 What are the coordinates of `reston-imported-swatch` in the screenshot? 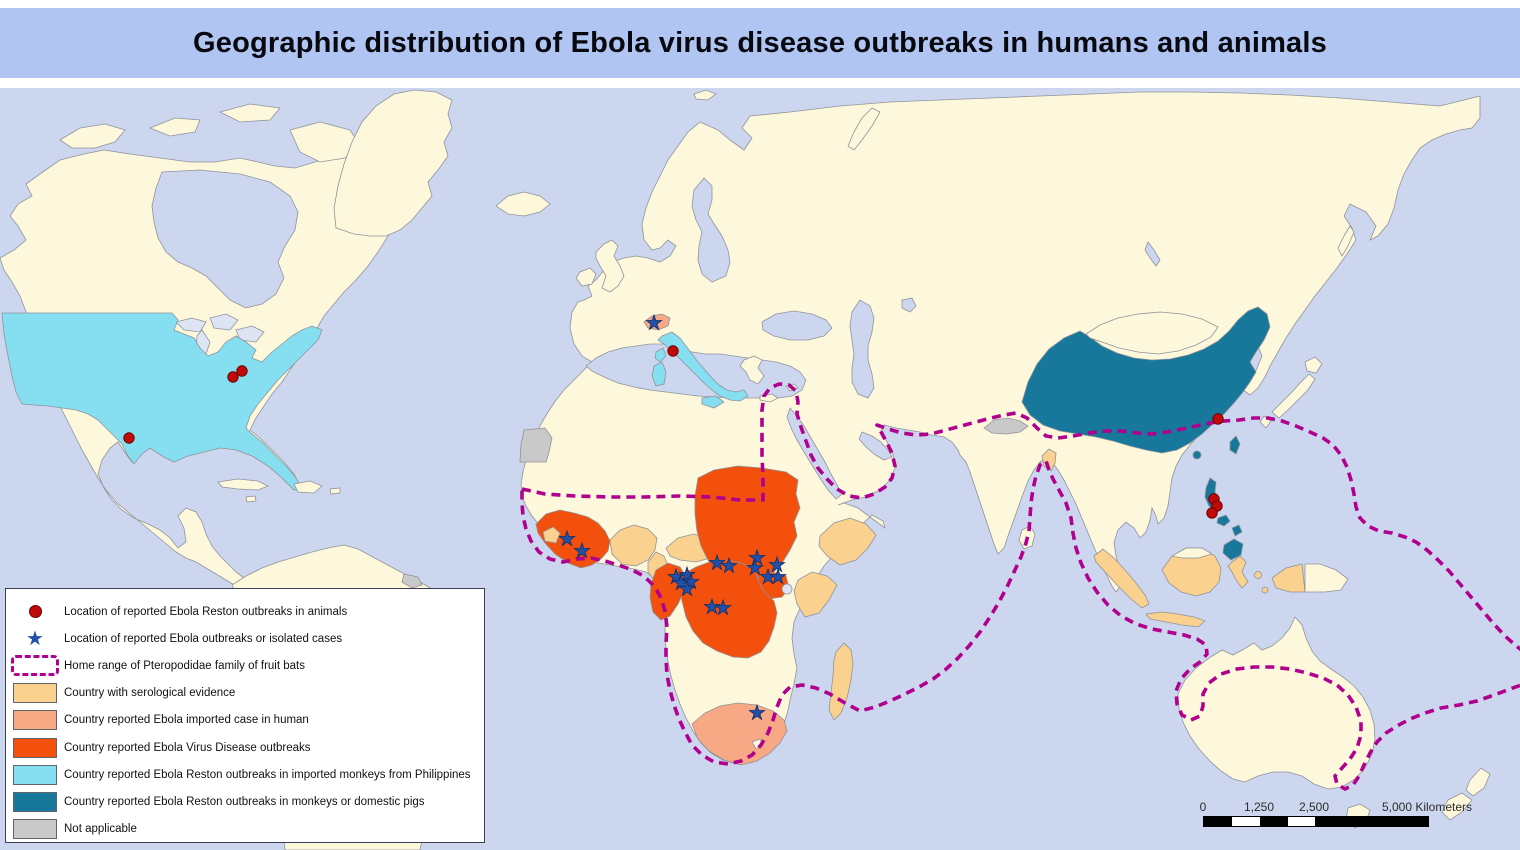 It's located at (35, 774).